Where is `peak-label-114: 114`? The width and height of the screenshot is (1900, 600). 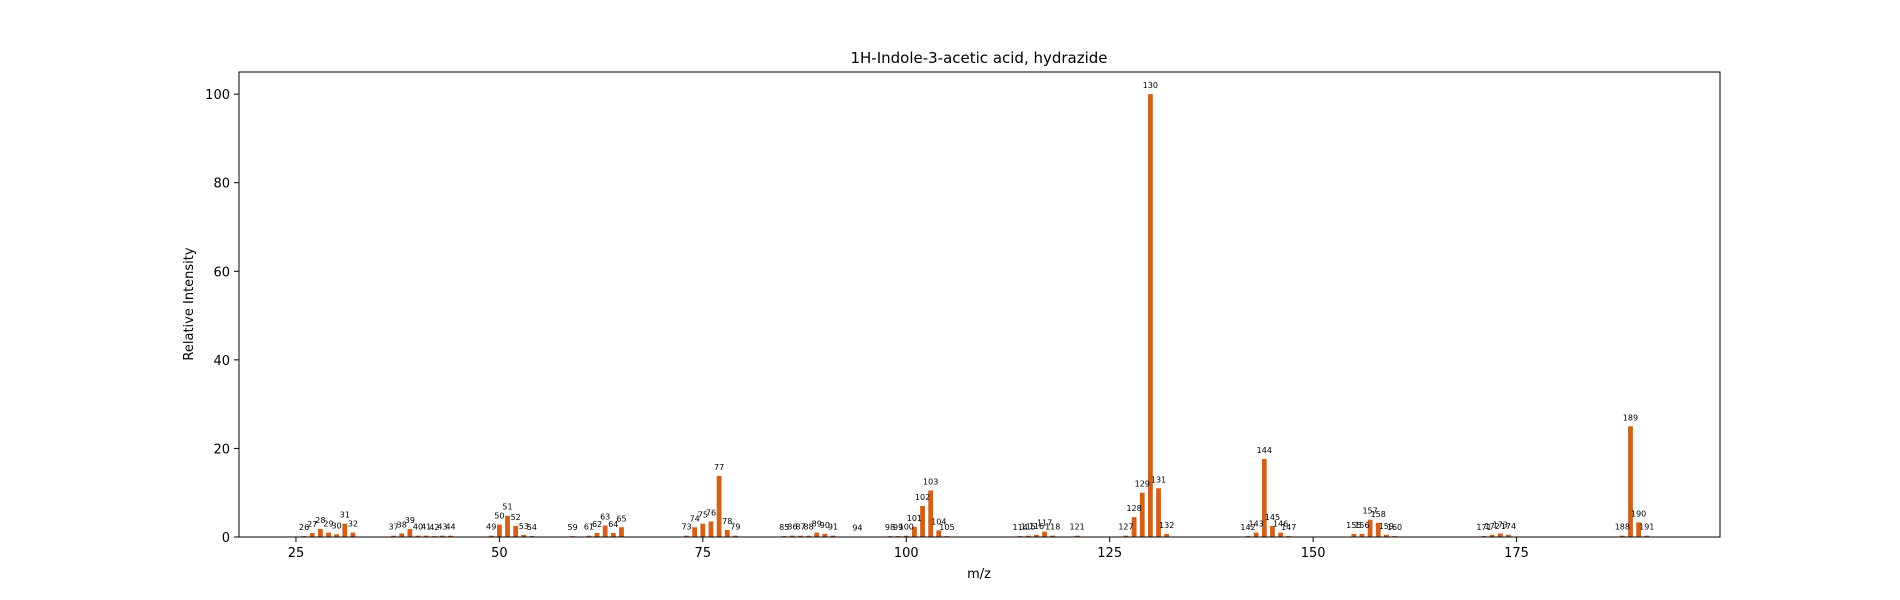 peak-label-114: 114 is located at coordinates (1020, 527).